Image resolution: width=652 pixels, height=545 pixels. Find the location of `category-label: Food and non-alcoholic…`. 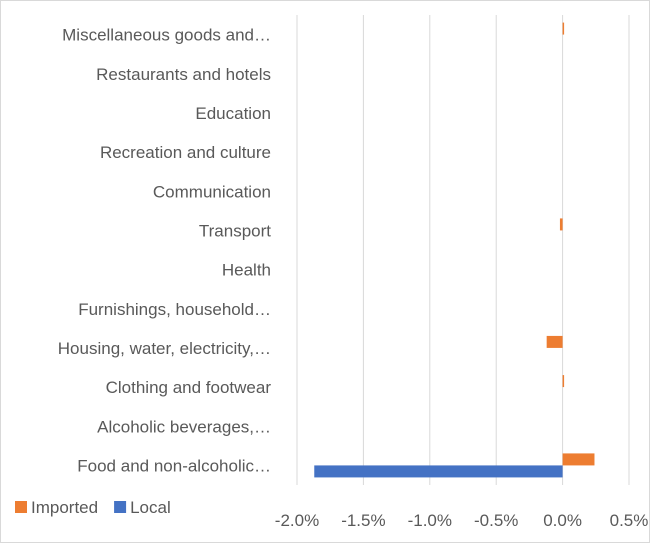

category-label: Food and non-alcoholic… is located at coordinates (174, 465).